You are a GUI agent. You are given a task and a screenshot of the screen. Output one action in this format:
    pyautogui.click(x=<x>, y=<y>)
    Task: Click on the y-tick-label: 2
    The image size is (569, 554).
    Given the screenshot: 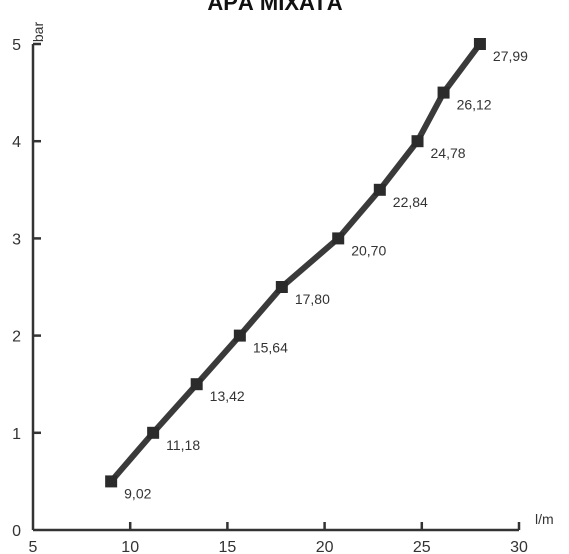 What is the action you would take?
    pyautogui.click(x=16, y=337)
    